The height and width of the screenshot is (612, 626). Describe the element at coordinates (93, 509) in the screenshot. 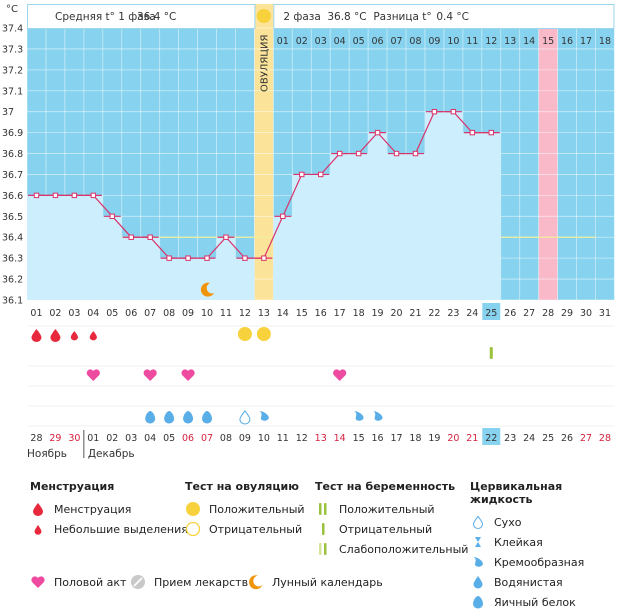

I see `legend-menstruation-label: Менструация` at that location.